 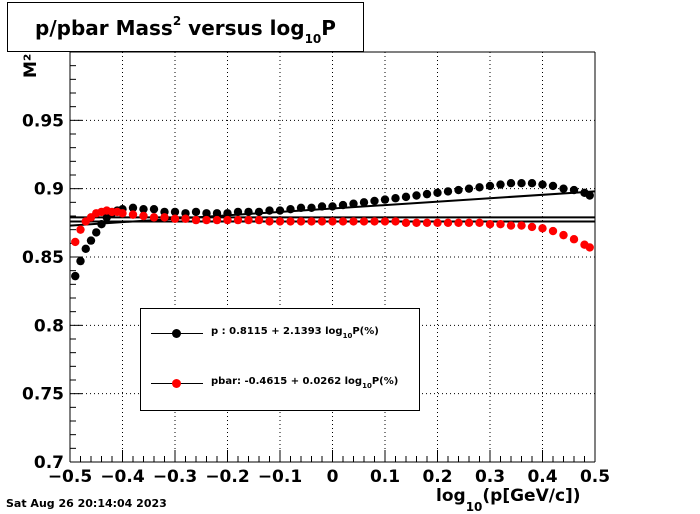 What do you see at coordinates (176, 333) in the screenshot?
I see `legend-marker-p` at bounding box center [176, 333].